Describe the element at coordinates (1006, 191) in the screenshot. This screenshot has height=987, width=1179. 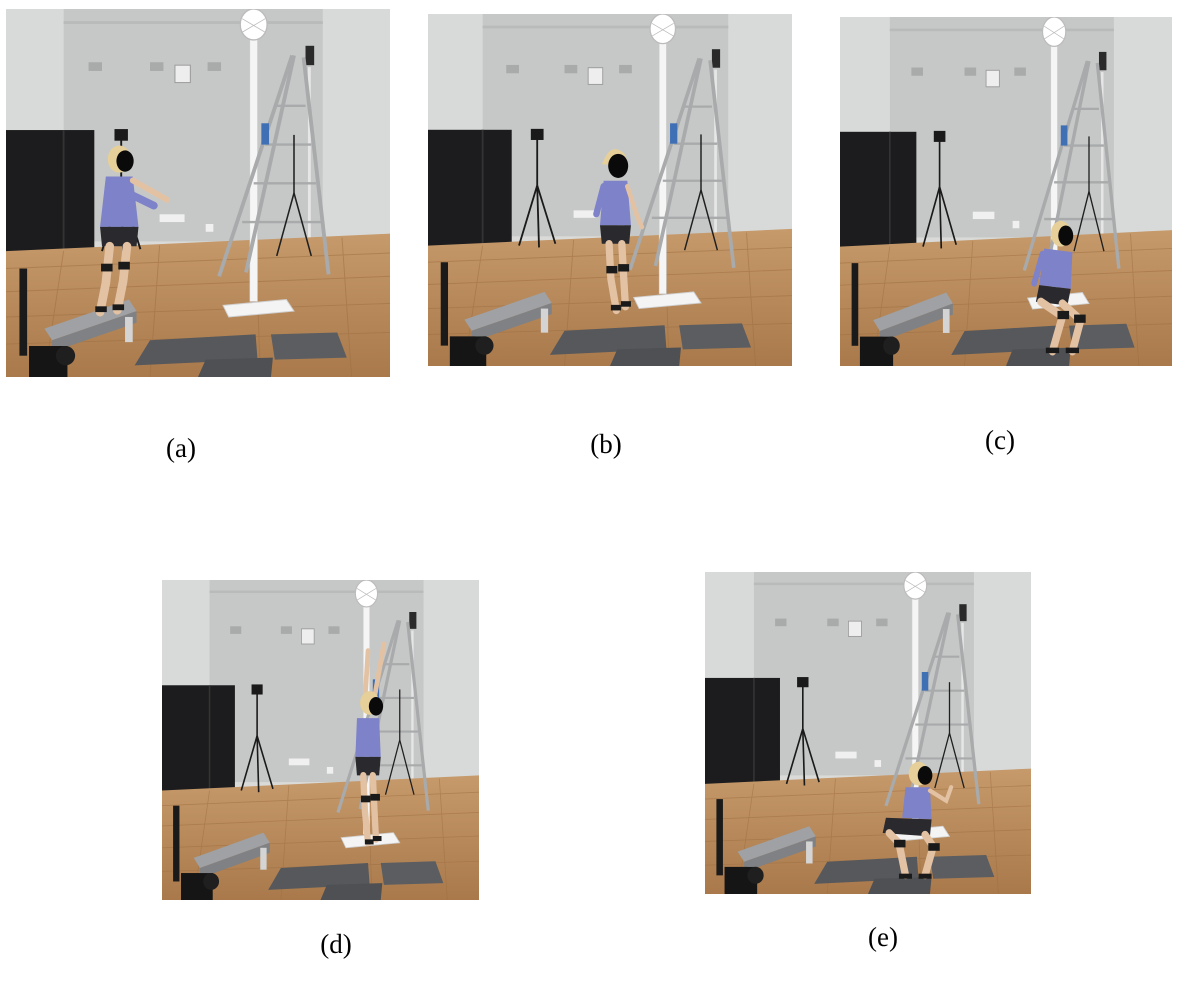
I see `photo-panel-c` at that location.